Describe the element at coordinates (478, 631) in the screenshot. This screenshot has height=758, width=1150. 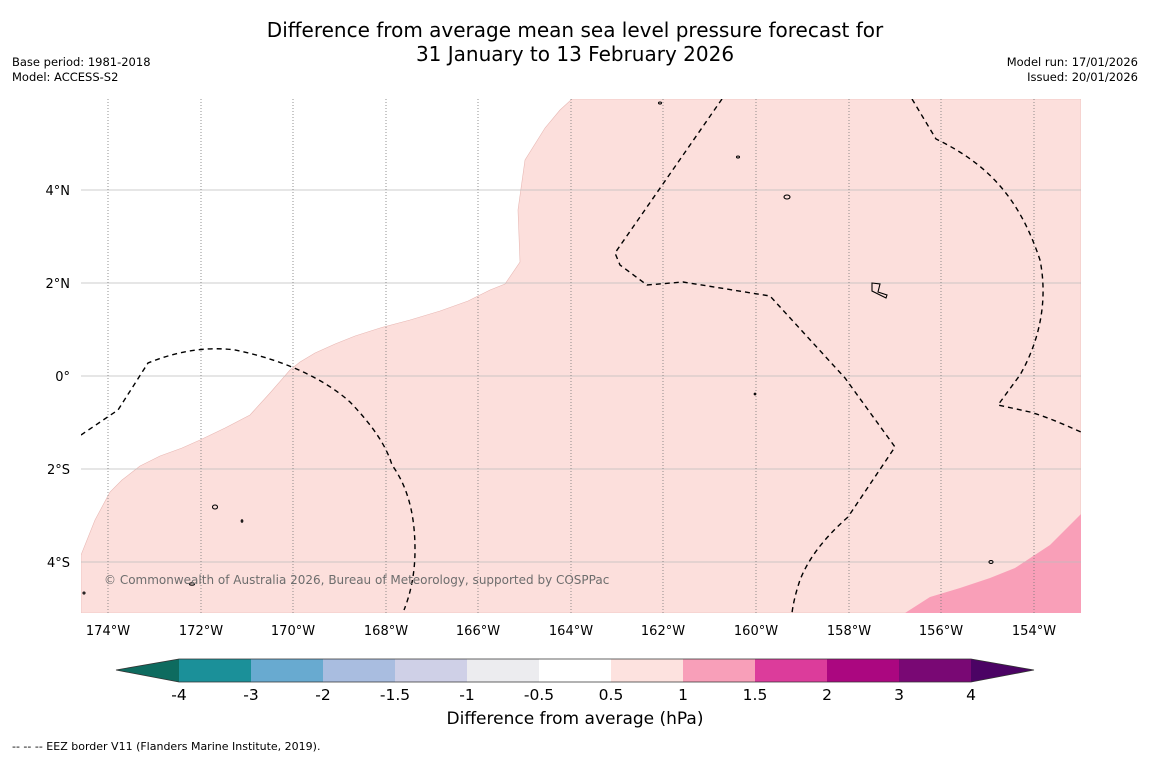
I see `lon-label-166W: 166°W` at that location.